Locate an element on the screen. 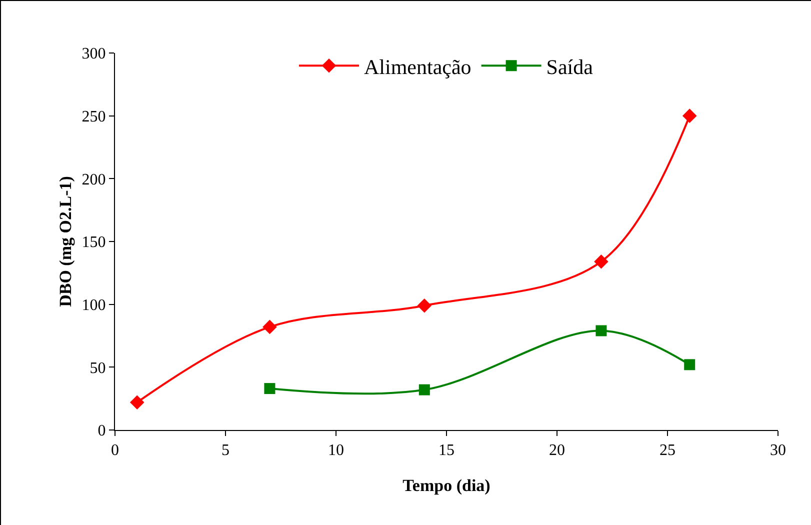 This screenshot has height=525, width=811. y-tick-label: 150 is located at coordinates (94, 243).